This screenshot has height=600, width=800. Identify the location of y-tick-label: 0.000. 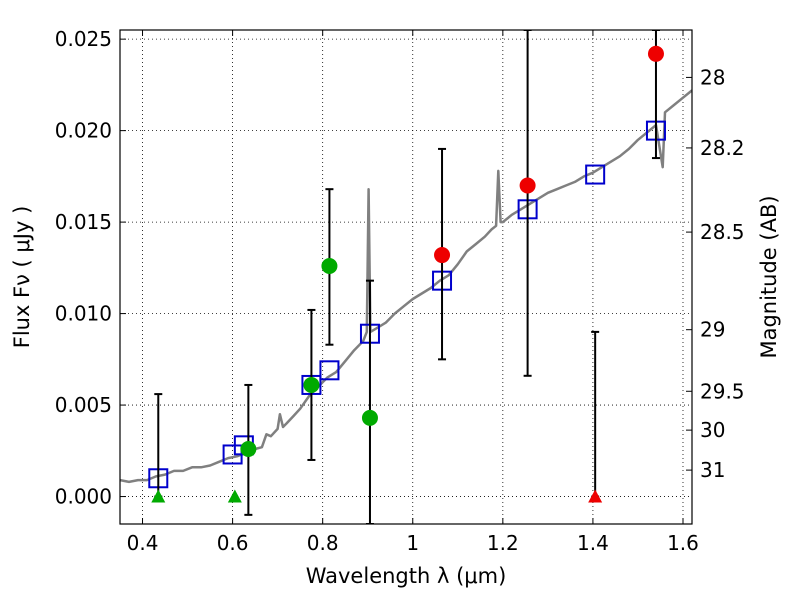
(83, 497).